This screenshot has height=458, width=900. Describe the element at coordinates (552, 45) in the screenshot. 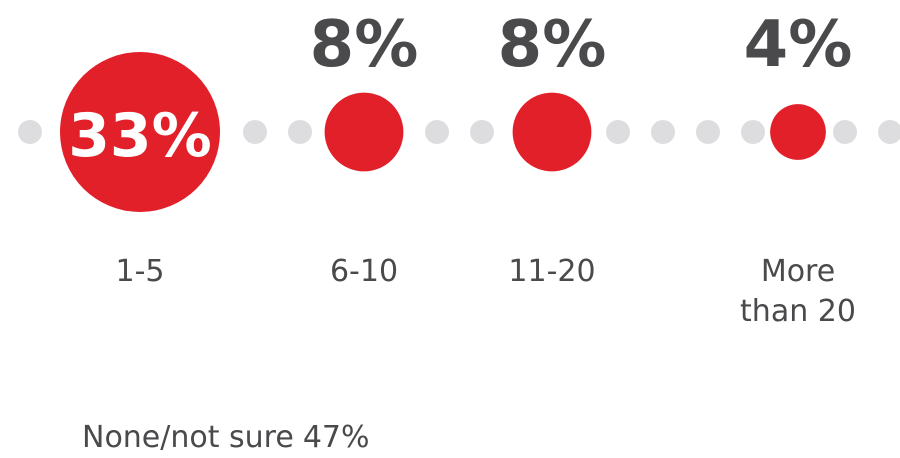

I see `value-label-3: 8%` at that location.